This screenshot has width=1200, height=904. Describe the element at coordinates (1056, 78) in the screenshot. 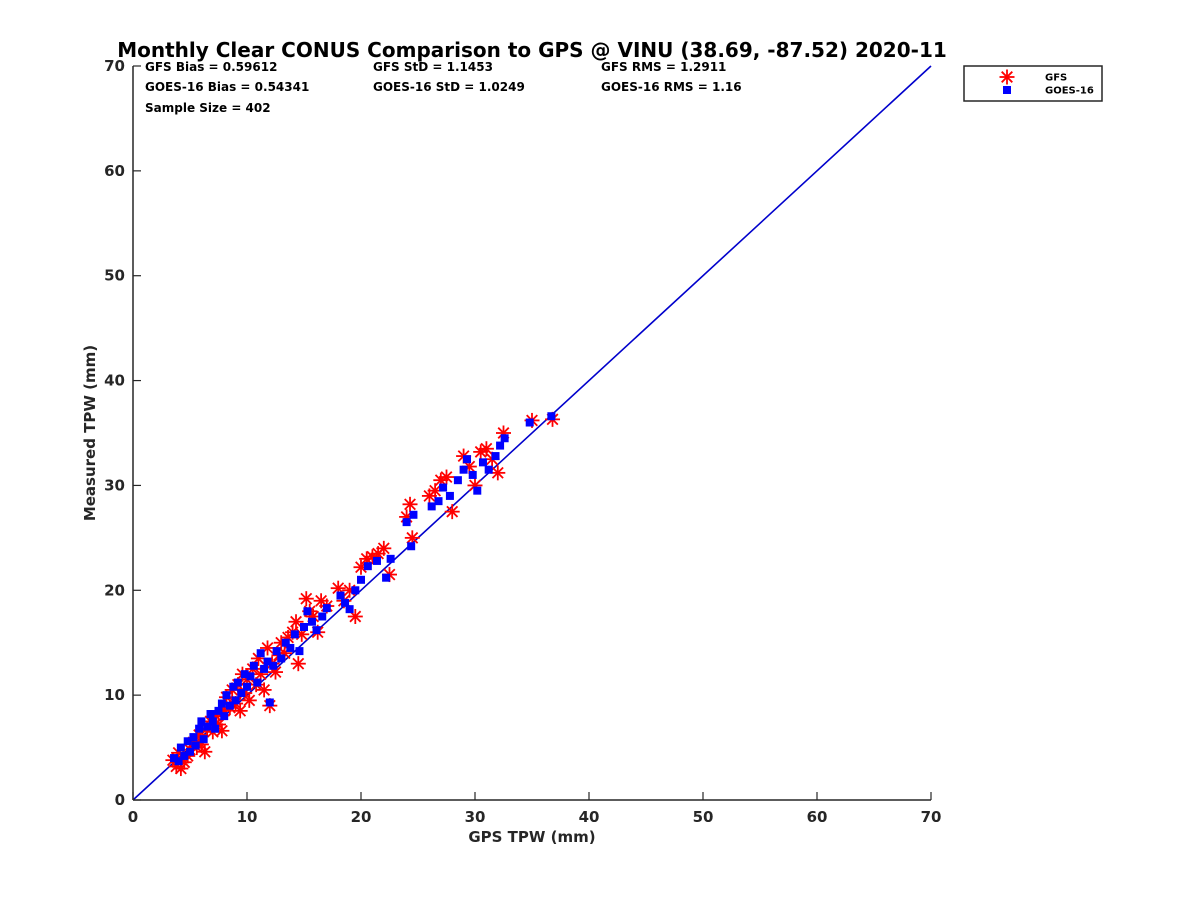

I see `legend-label: GFS` at that location.